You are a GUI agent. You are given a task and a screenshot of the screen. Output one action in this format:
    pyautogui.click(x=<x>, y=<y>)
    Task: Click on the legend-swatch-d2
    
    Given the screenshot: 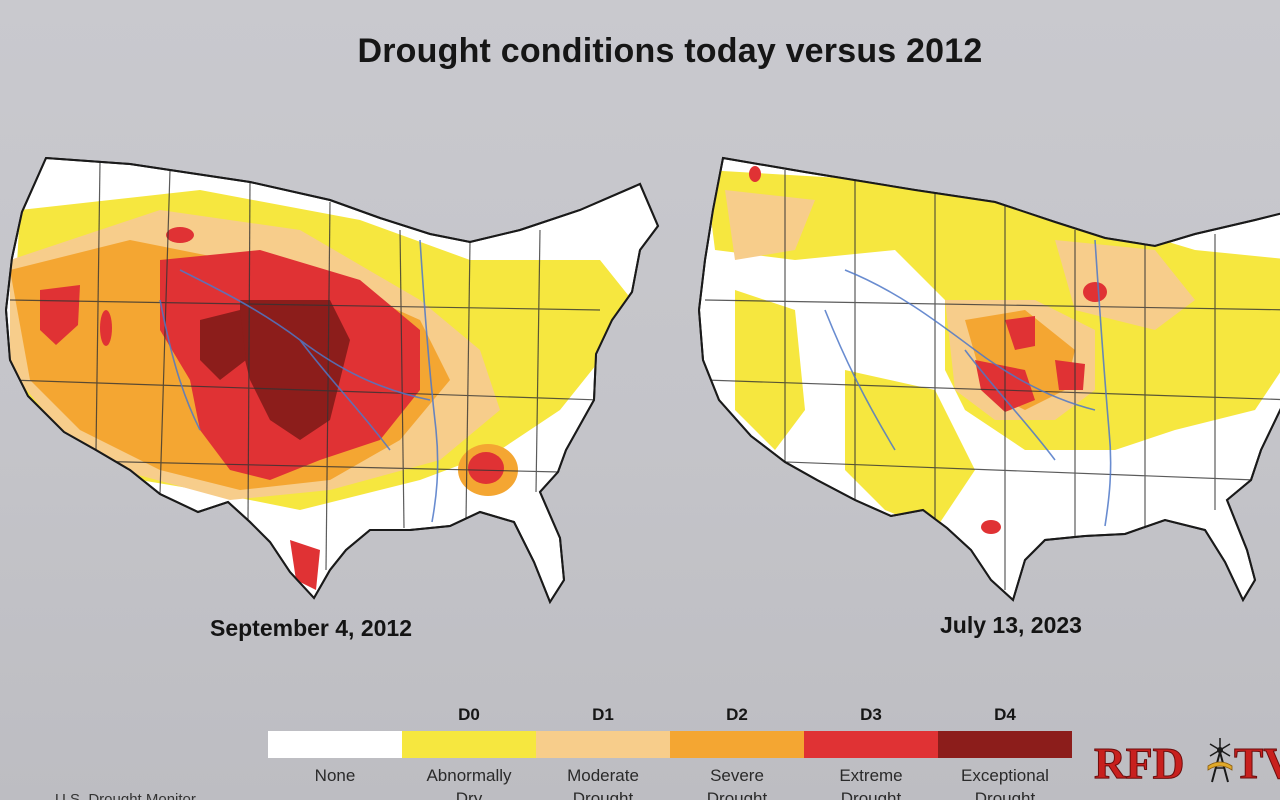 What is the action you would take?
    pyautogui.click(x=737, y=744)
    